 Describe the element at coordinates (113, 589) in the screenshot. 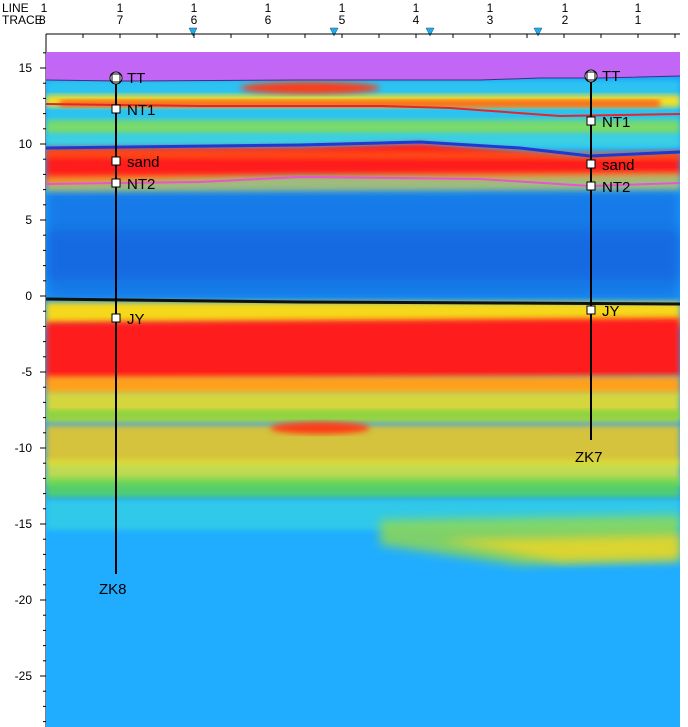

I see `zk8-well-name: ZK8` at that location.